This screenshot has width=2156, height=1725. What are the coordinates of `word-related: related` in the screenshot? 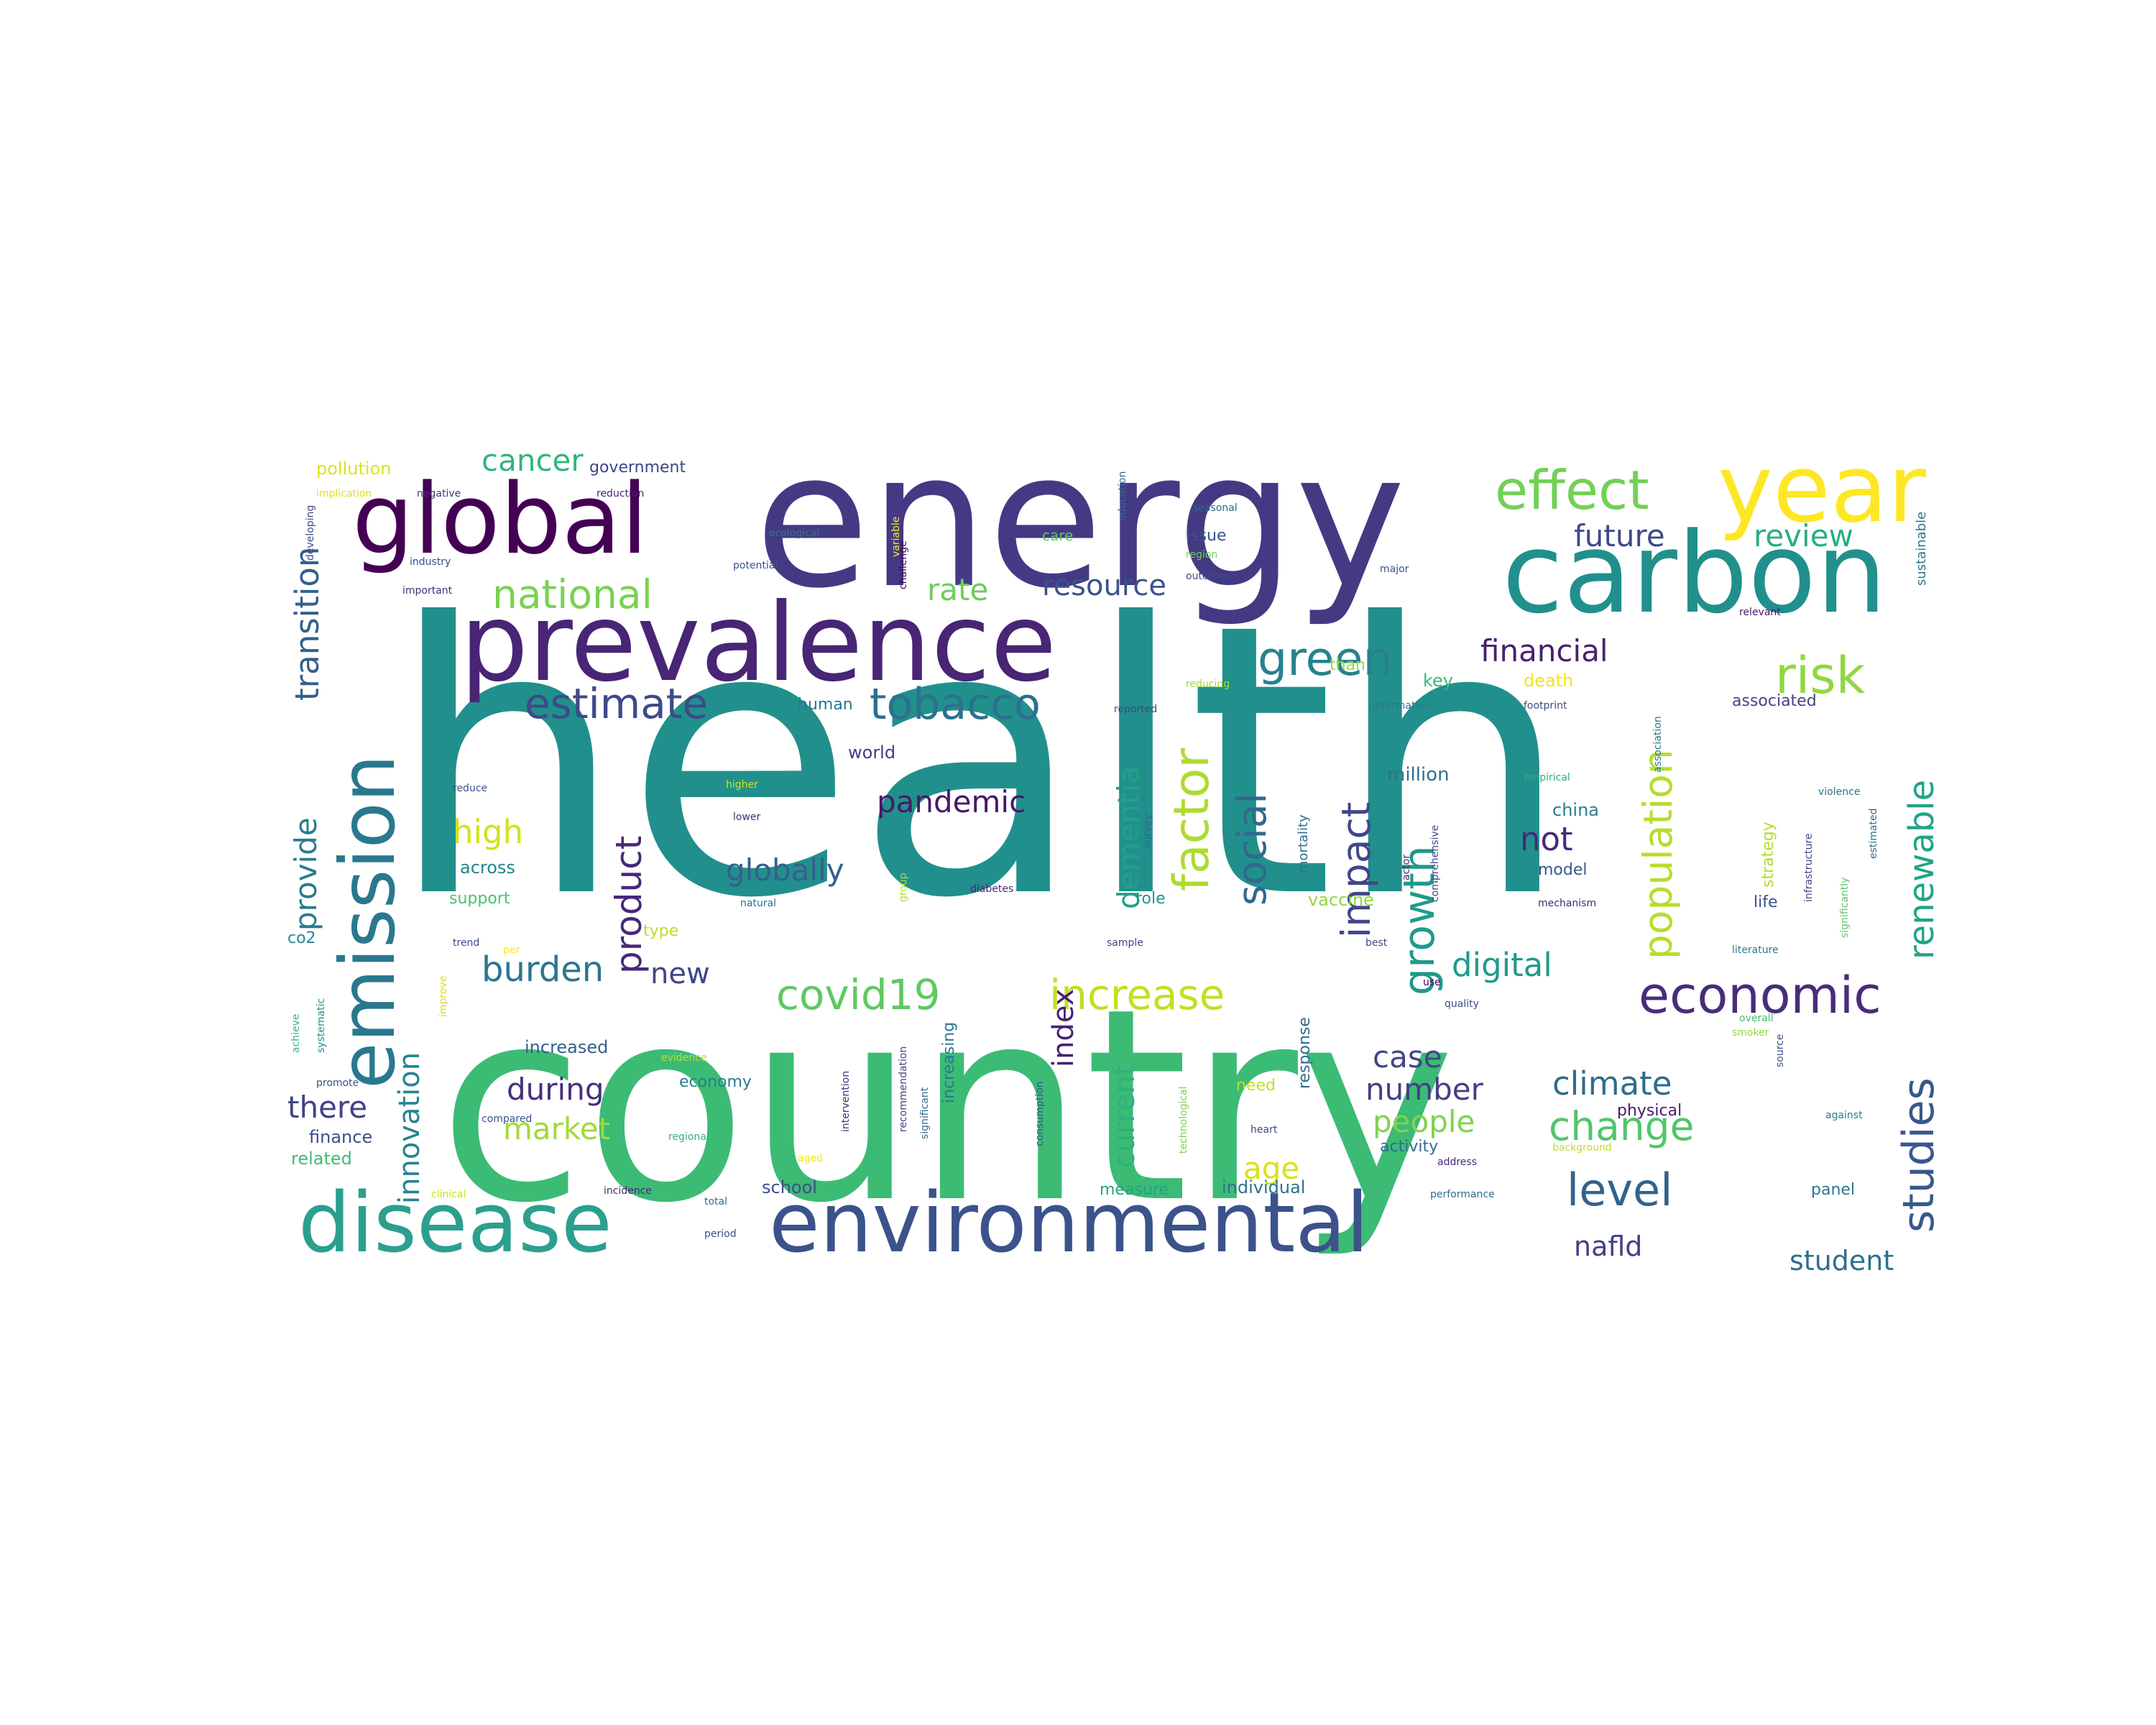 It's located at (321, 1159).